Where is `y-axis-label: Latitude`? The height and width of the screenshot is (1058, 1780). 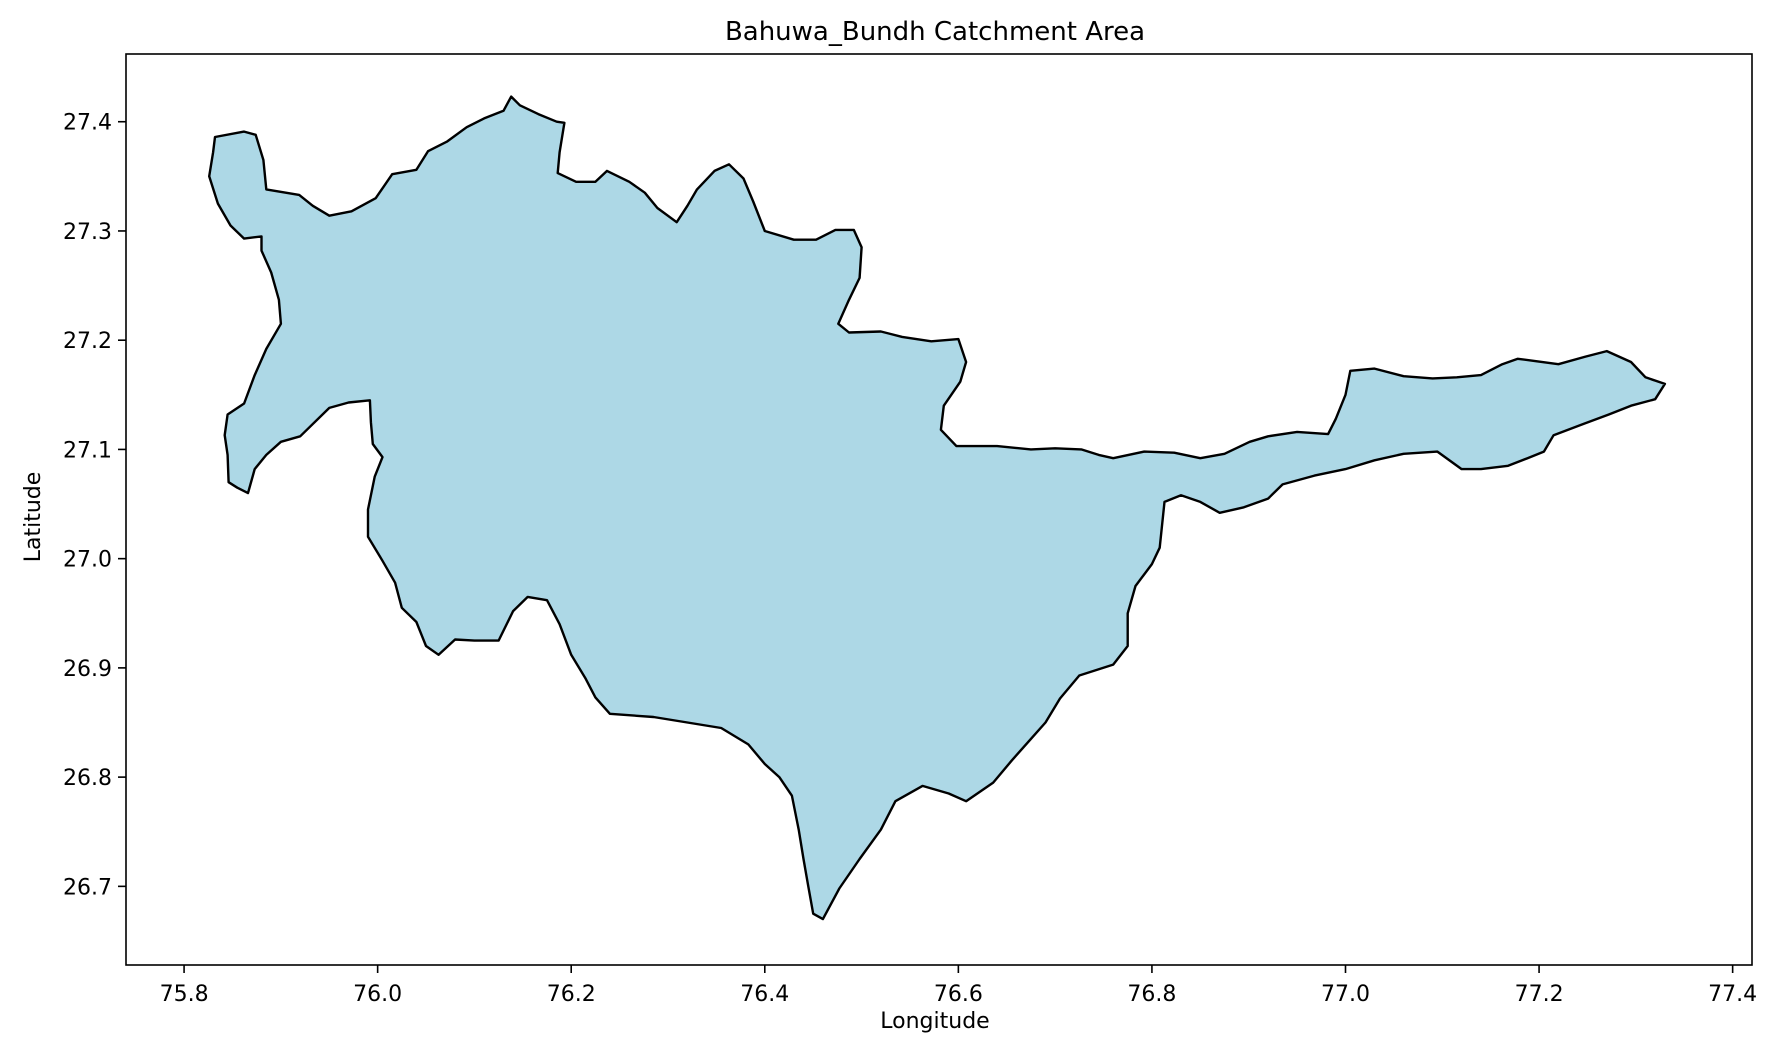
y-axis-label: Latitude is located at coordinates (33, 517).